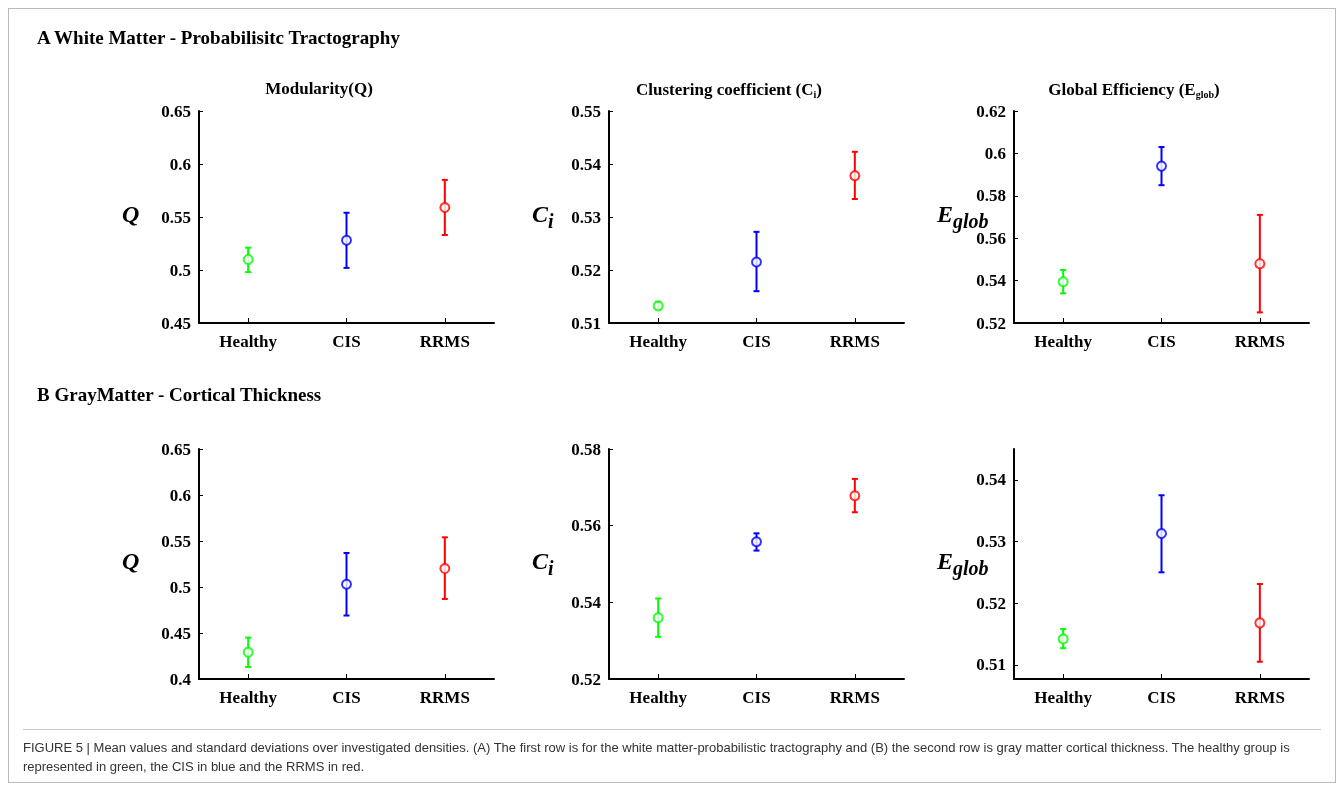 The image size is (1344, 791). I want to click on y-tick-label: 0.58, so click(586, 449).